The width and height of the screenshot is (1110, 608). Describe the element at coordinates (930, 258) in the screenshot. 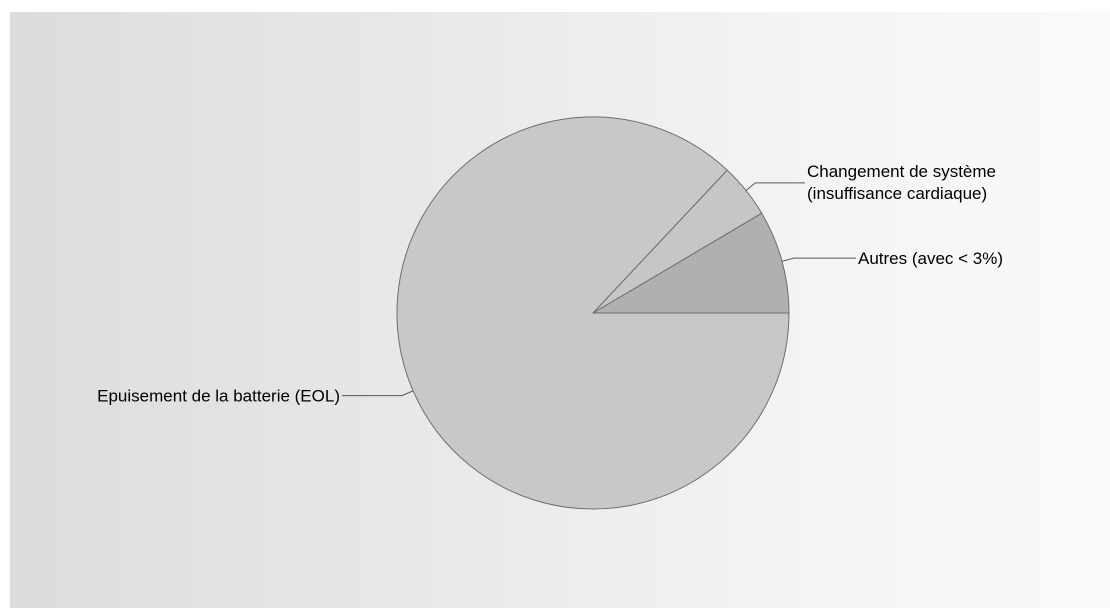

I see `slice-label-1: Autres (avec < 3%)` at that location.